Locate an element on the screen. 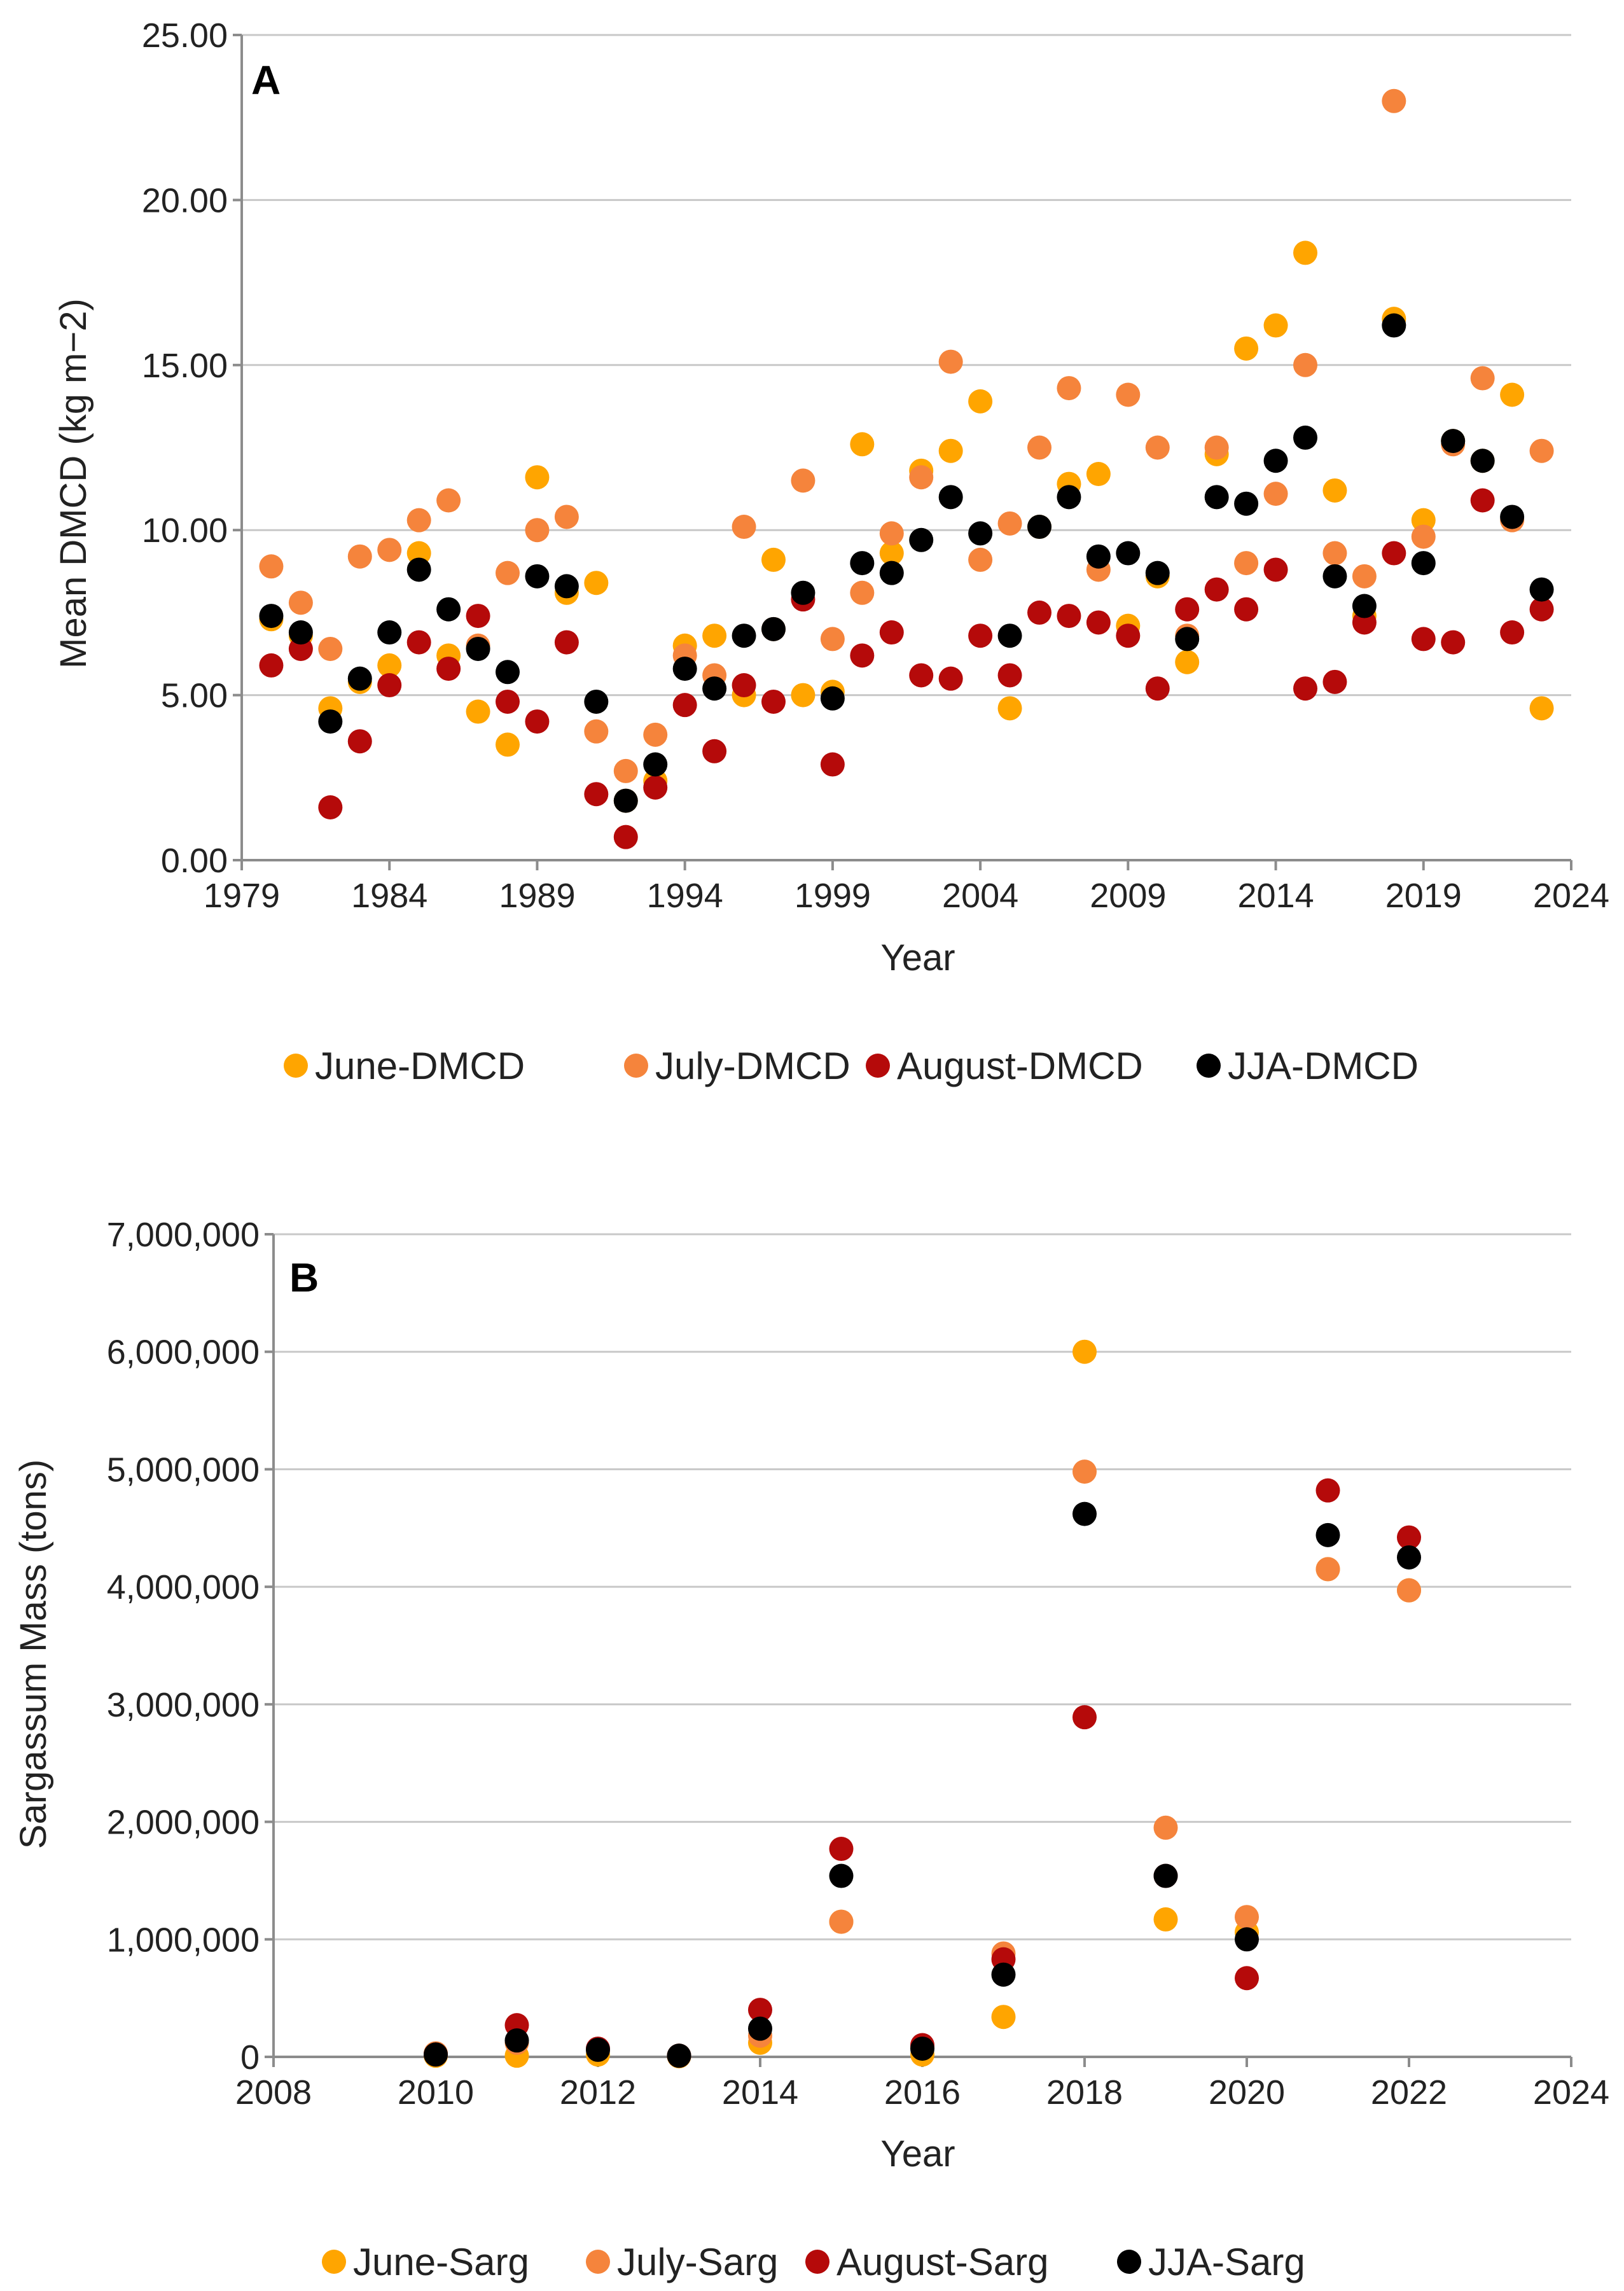 This screenshot has width=1624, height=2291. x-tick-label: 2010 is located at coordinates (436, 2092).